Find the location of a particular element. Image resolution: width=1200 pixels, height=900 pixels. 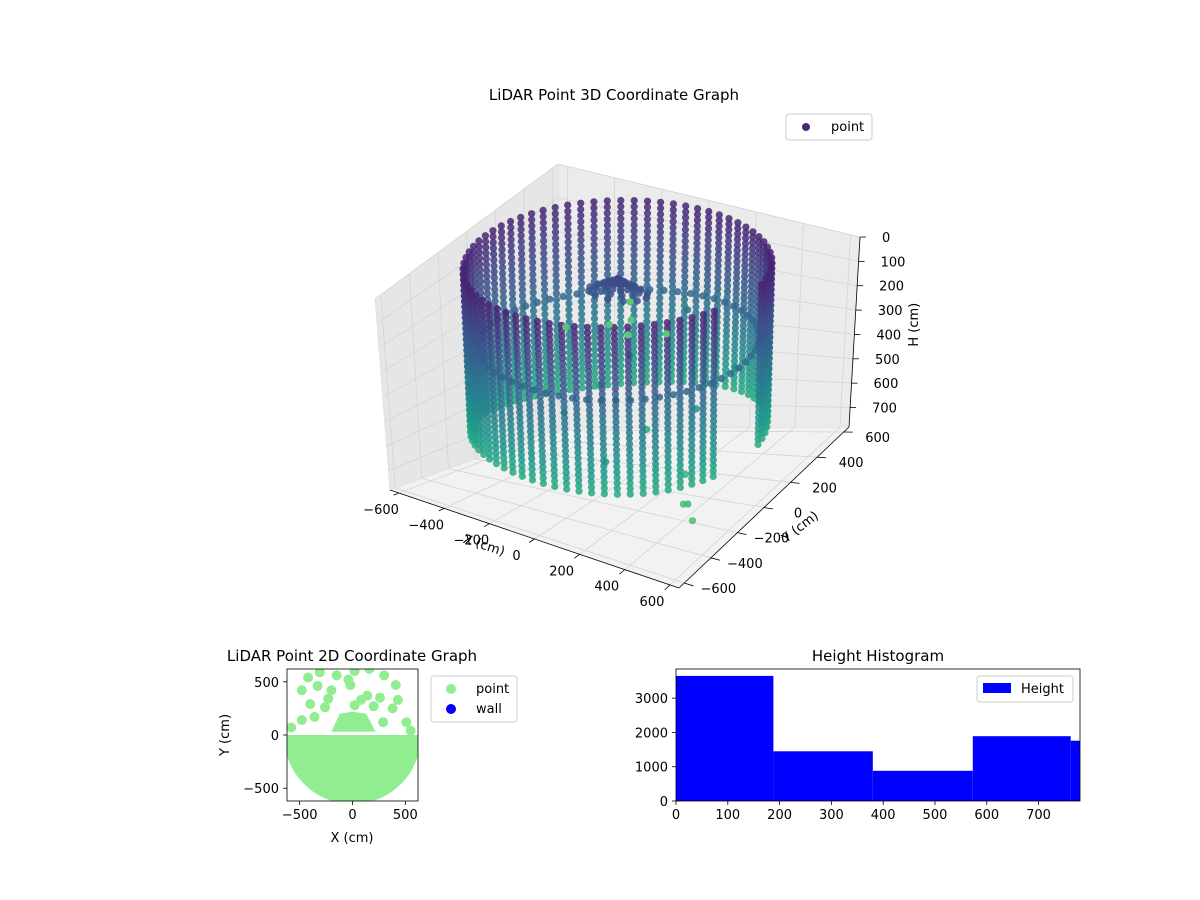

x-tick-label-3d: 0 is located at coordinates (516, 556).